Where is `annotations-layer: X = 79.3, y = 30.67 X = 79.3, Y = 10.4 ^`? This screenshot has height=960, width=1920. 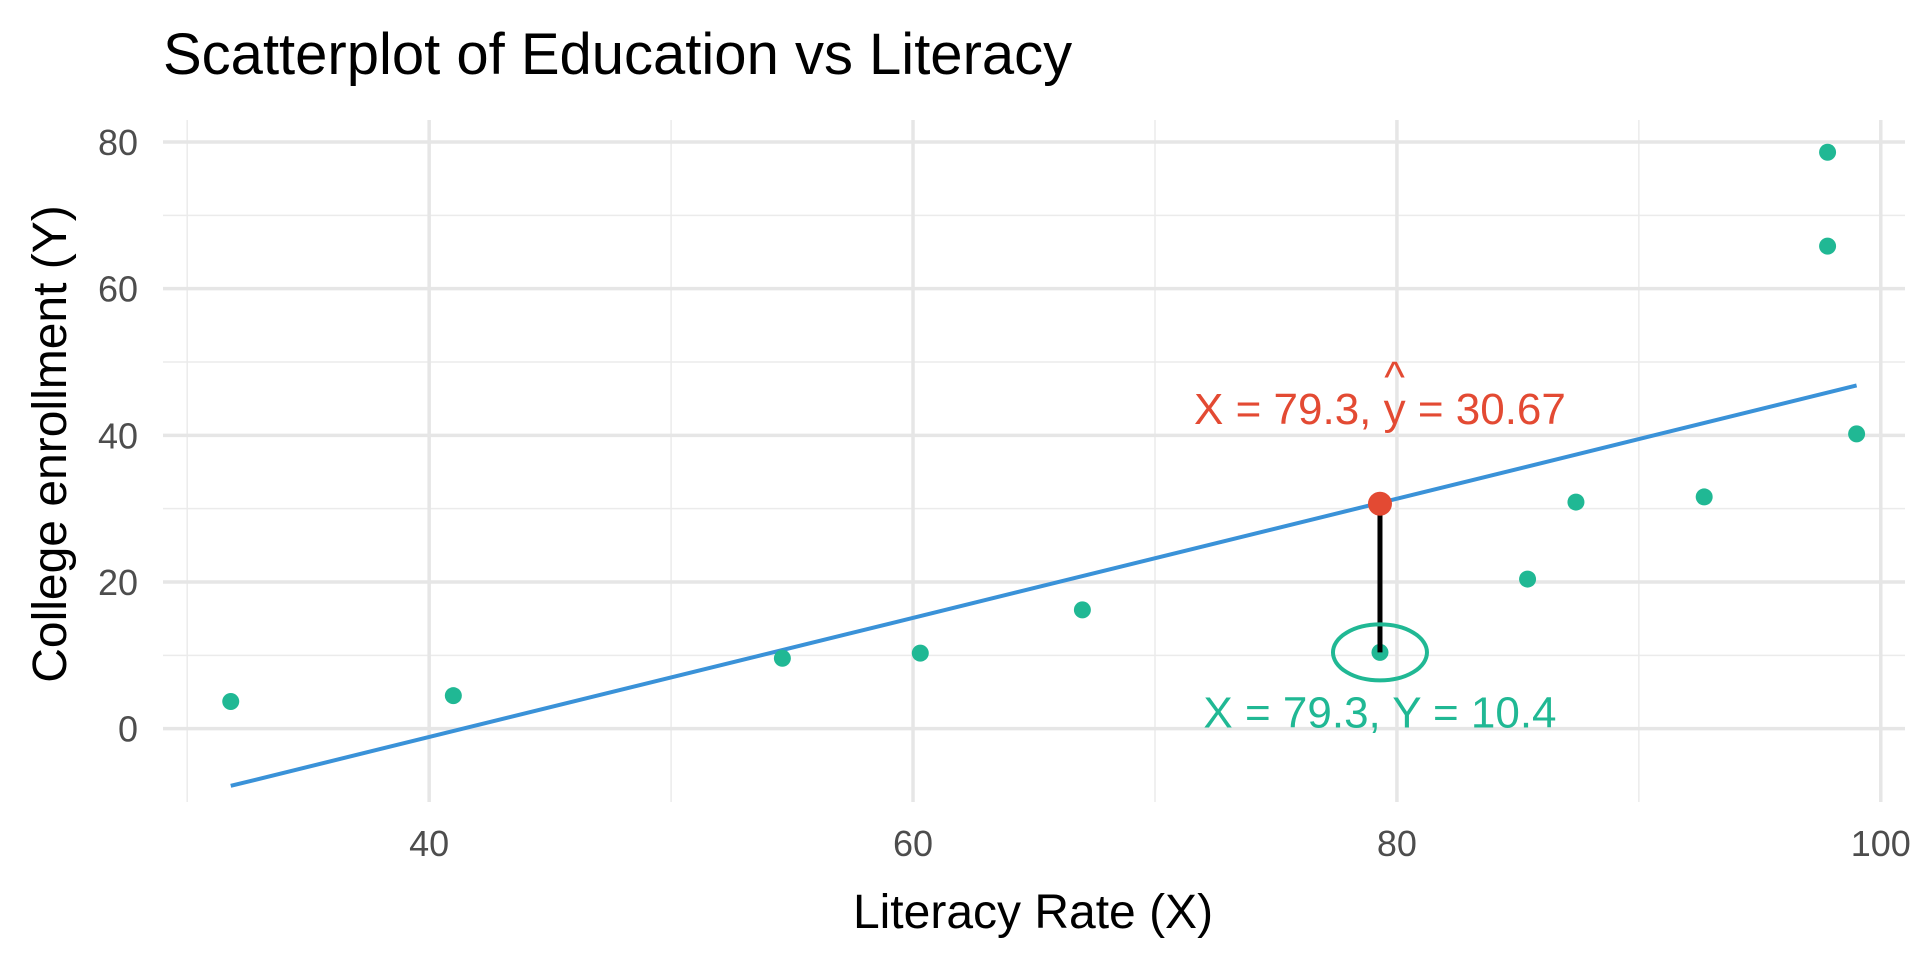
annotations-layer: X = 79.3, y = 30.67 X = 79.3, Y = 10.4 ^ is located at coordinates (1380, 545).